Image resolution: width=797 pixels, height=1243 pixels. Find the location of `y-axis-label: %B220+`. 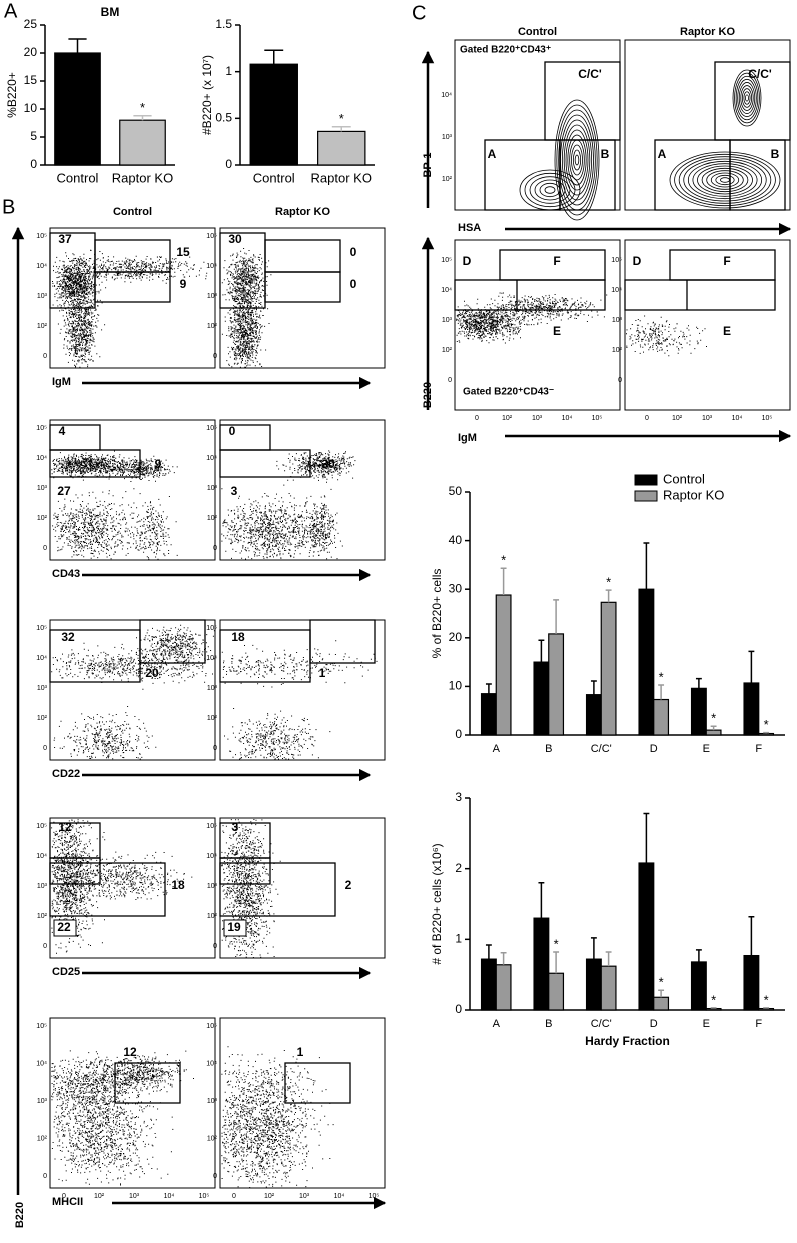

y-axis-label: %B220+ is located at coordinates (12, 95).